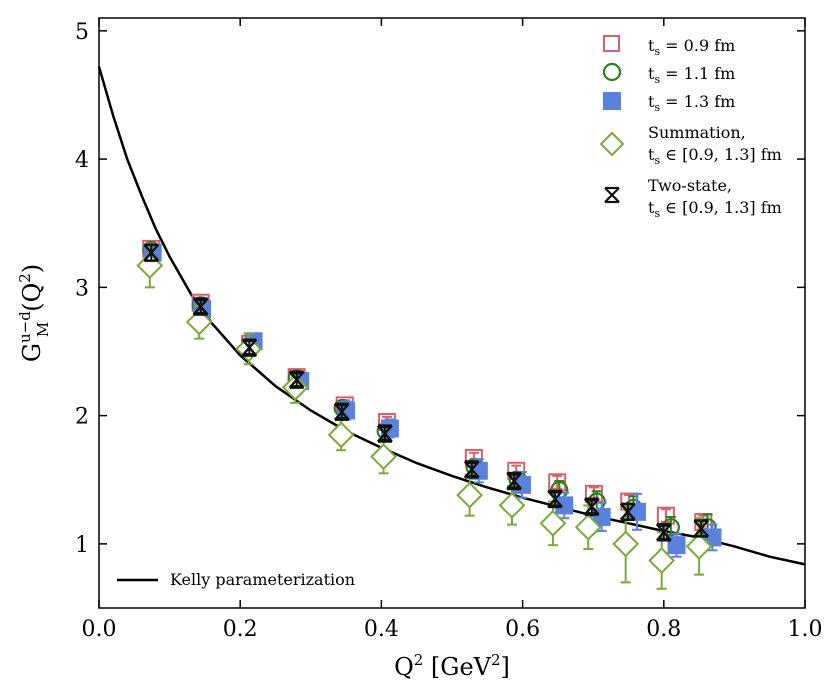  I want to click on y-tick-label: 4, so click(82, 160).